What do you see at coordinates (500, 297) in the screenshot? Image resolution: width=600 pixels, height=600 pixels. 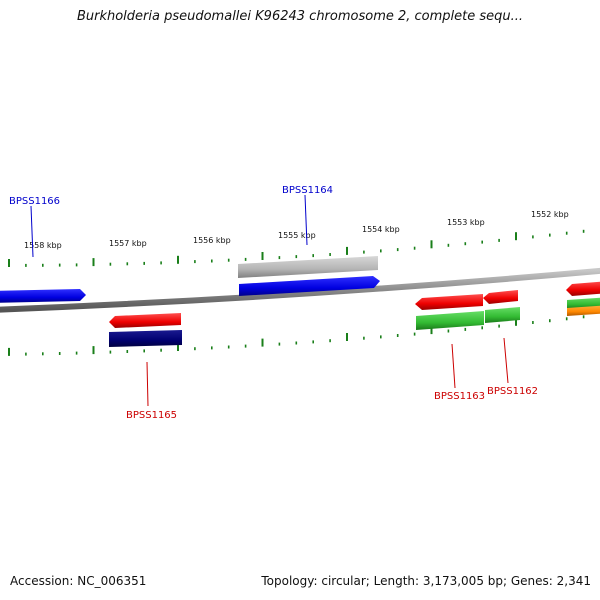 I see `feature-bpss1162-cds` at bounding box center [500, 297].